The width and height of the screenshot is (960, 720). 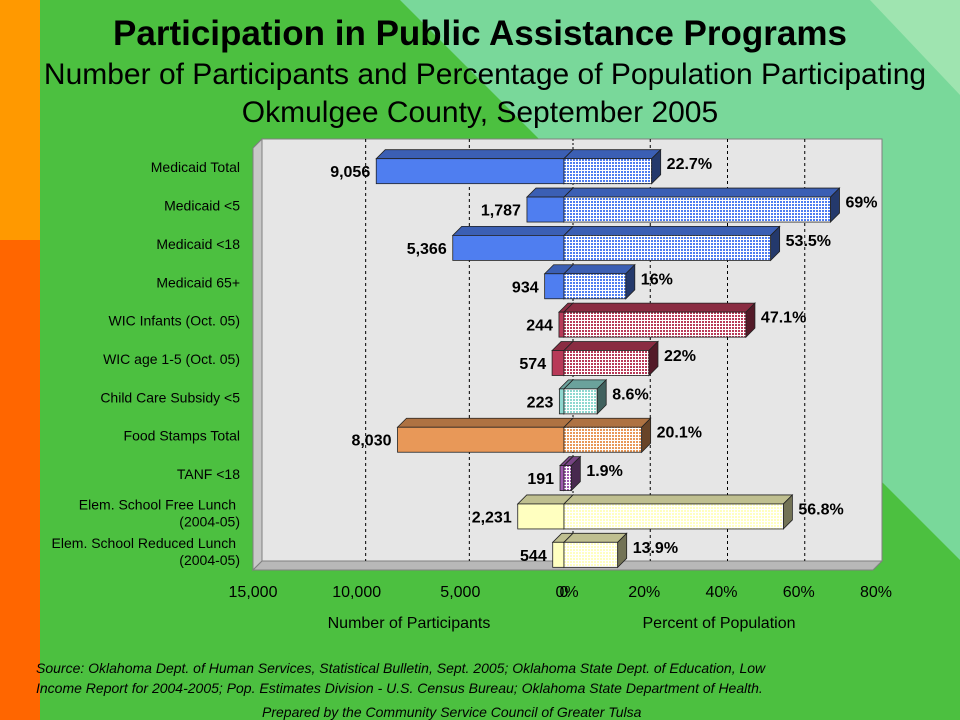 I want to click on participants-value-label: 574, so click(x=532, y=364).